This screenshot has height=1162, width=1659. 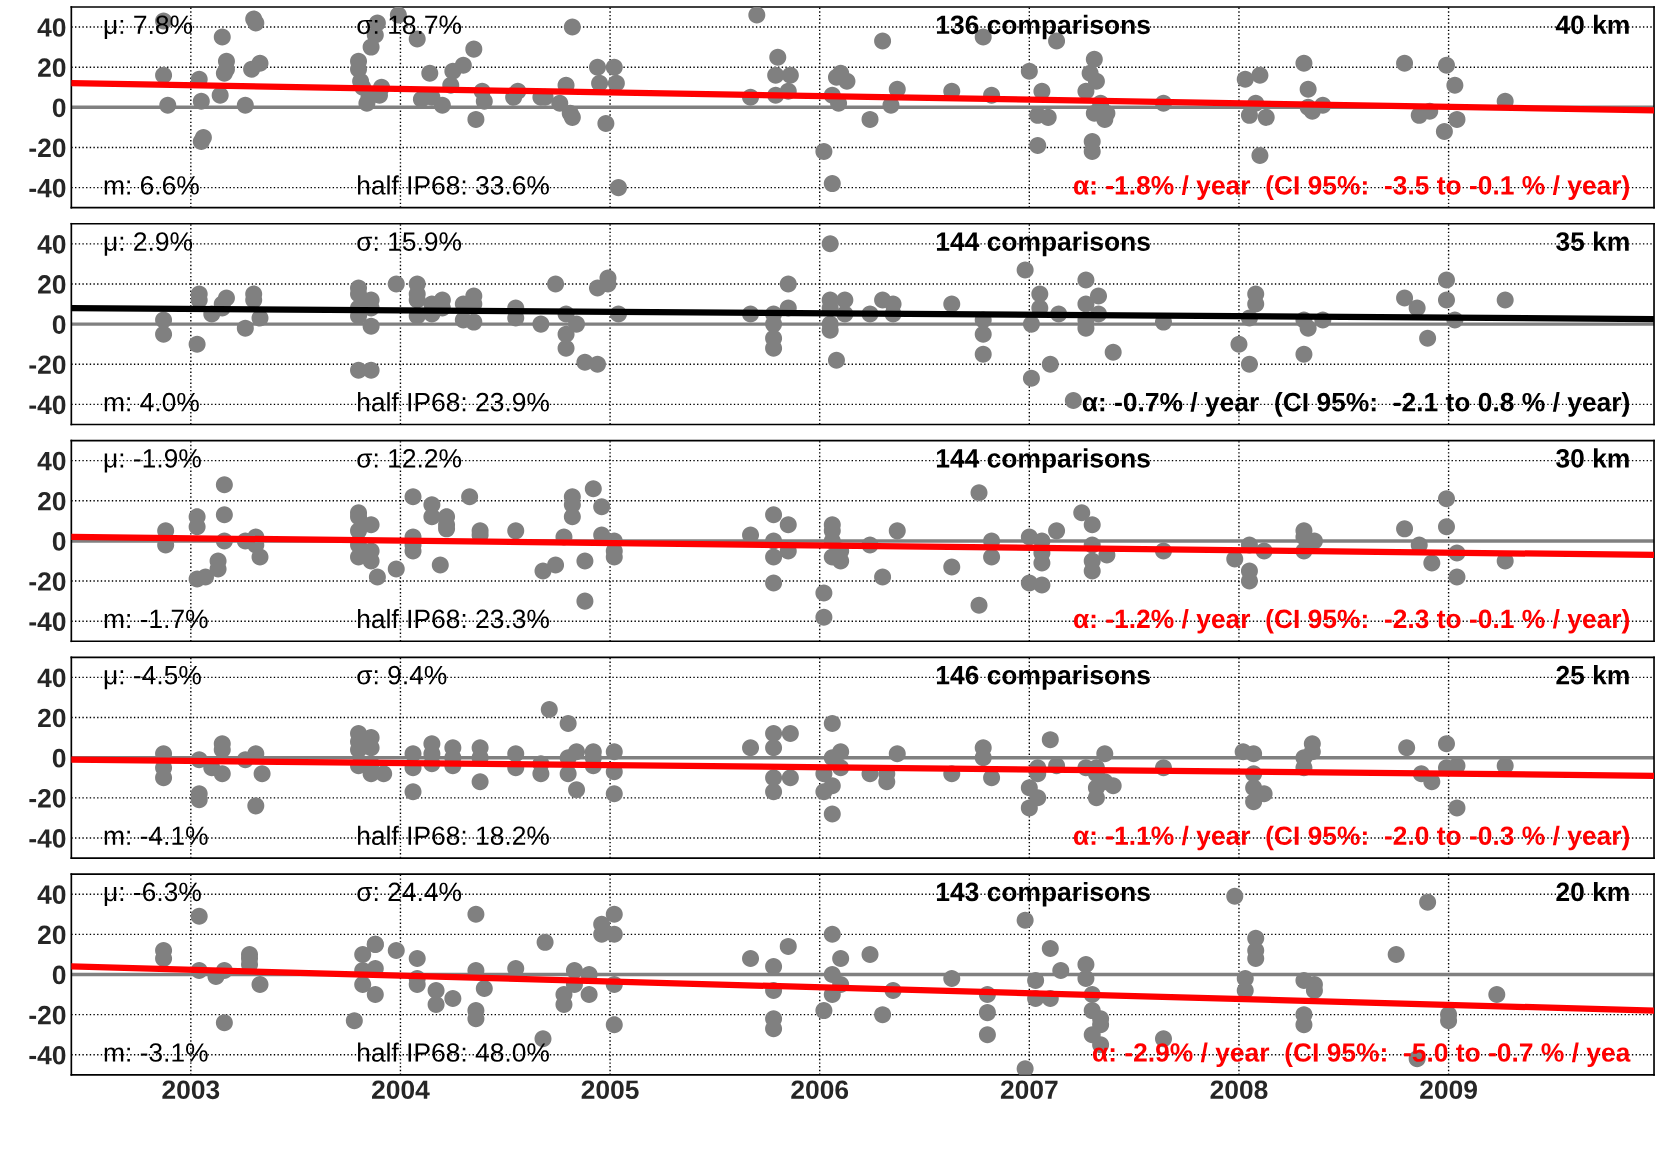 What do you see at coordinates (1355, 404) in the screenshot?
I see `annotation: α: -0.7% / year (CI 95%: -2.1 to 0.8 % / year)` at bounding box center [1355, 404].